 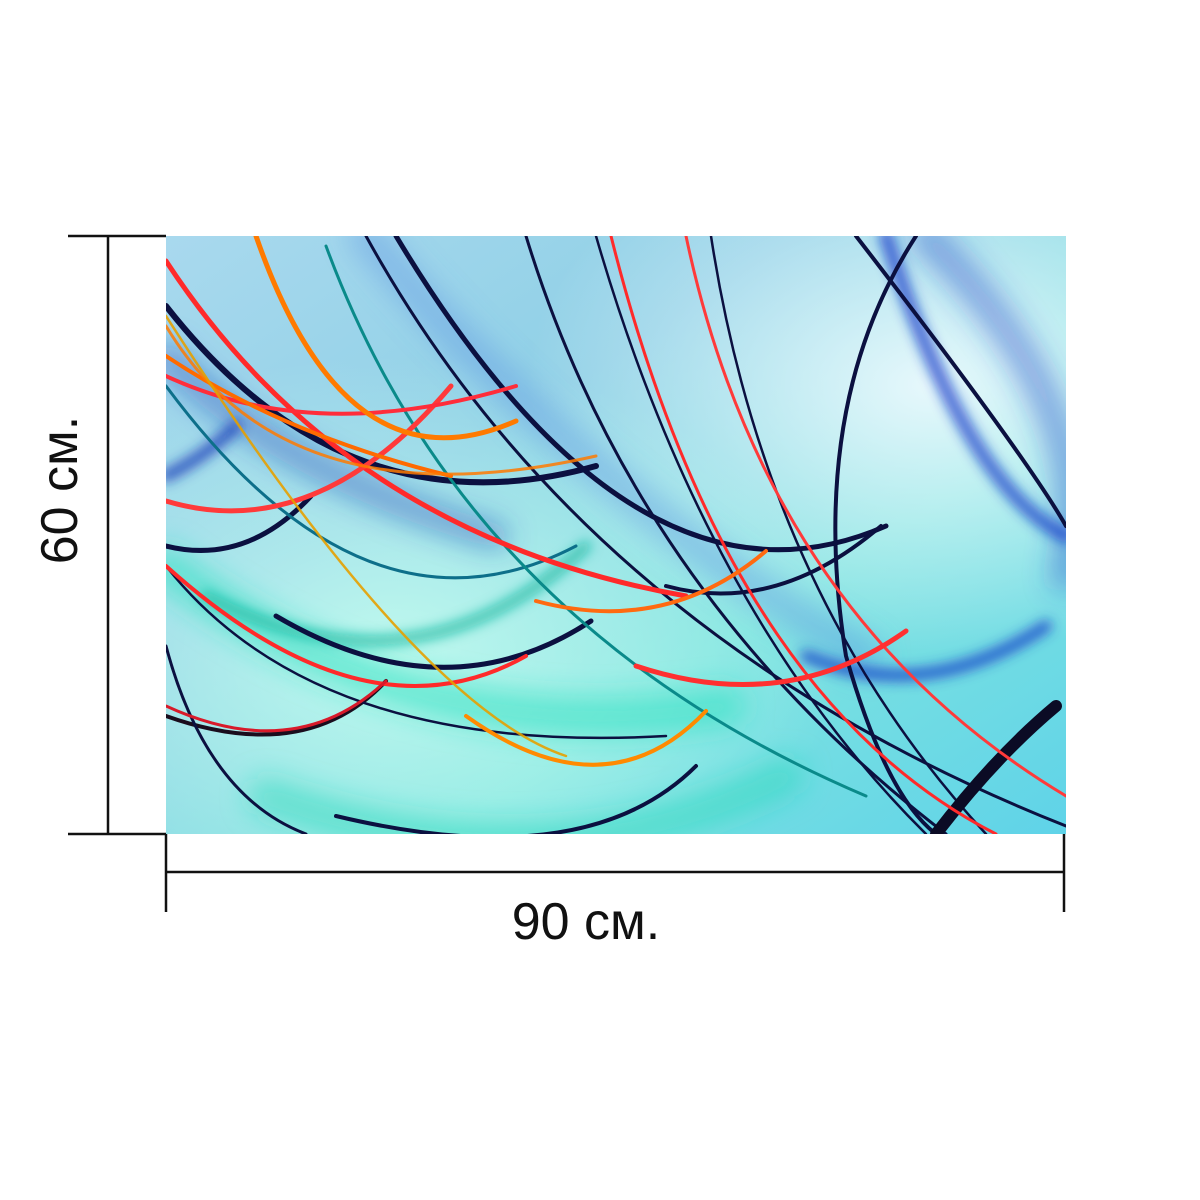 I want to click on teal-trail, so click(x=372, y=482).